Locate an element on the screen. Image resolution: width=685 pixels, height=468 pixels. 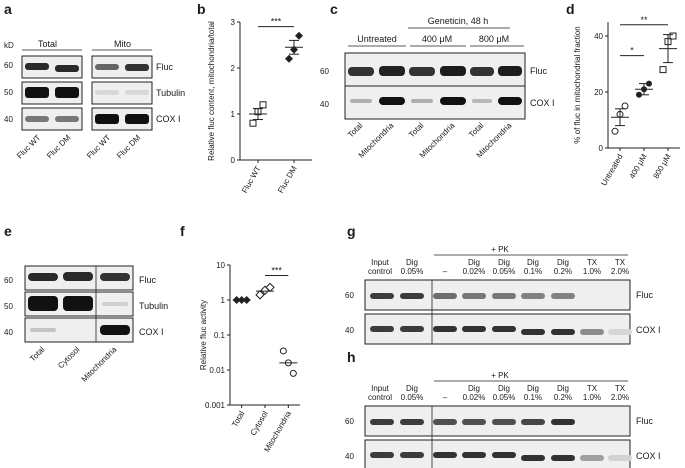
panel-e-letter: e is located at coordinates (8, 231).